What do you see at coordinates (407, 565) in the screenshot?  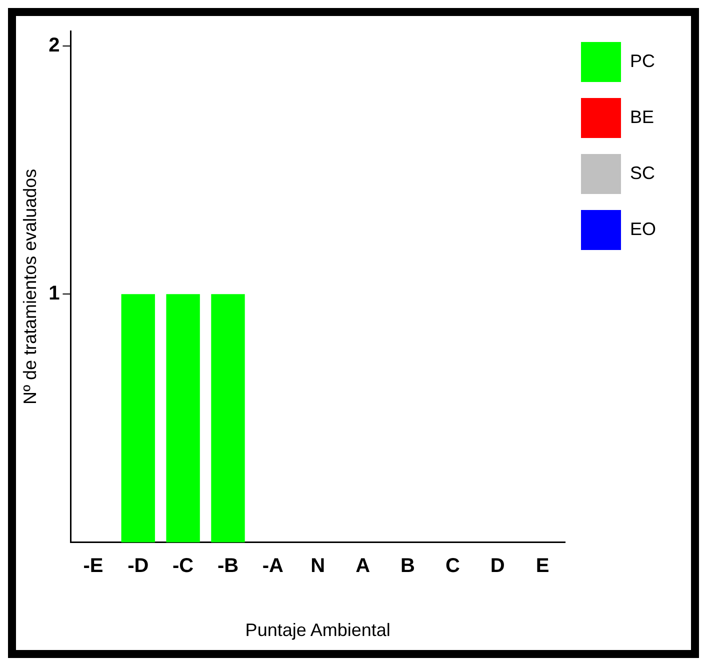 I see `x-tick-label: B` at bounding box center [407, 565].